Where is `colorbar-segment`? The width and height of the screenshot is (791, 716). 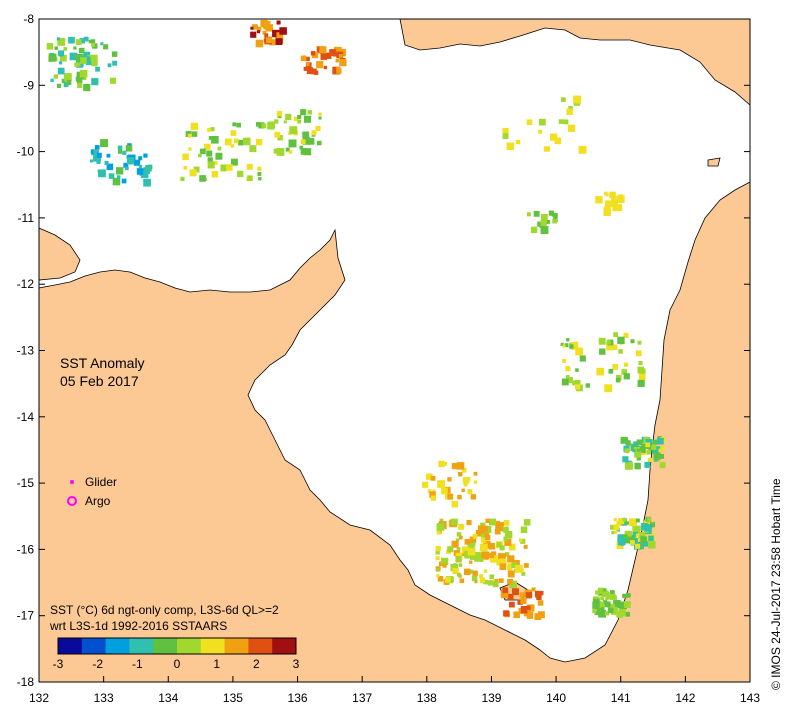
colorbar-segment is located at coordinates (141, 646).